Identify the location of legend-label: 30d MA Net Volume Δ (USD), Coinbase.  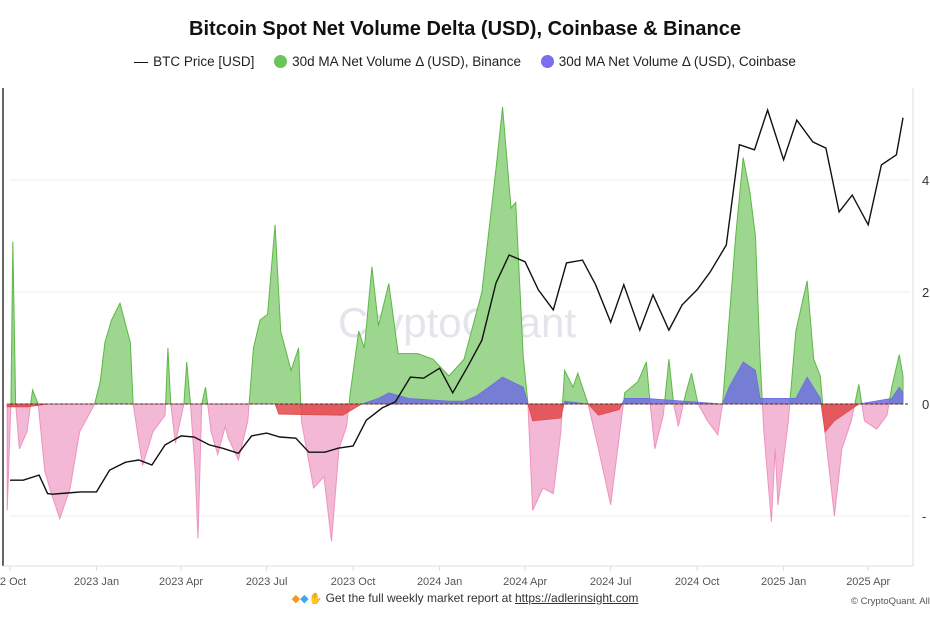
(677, 61).